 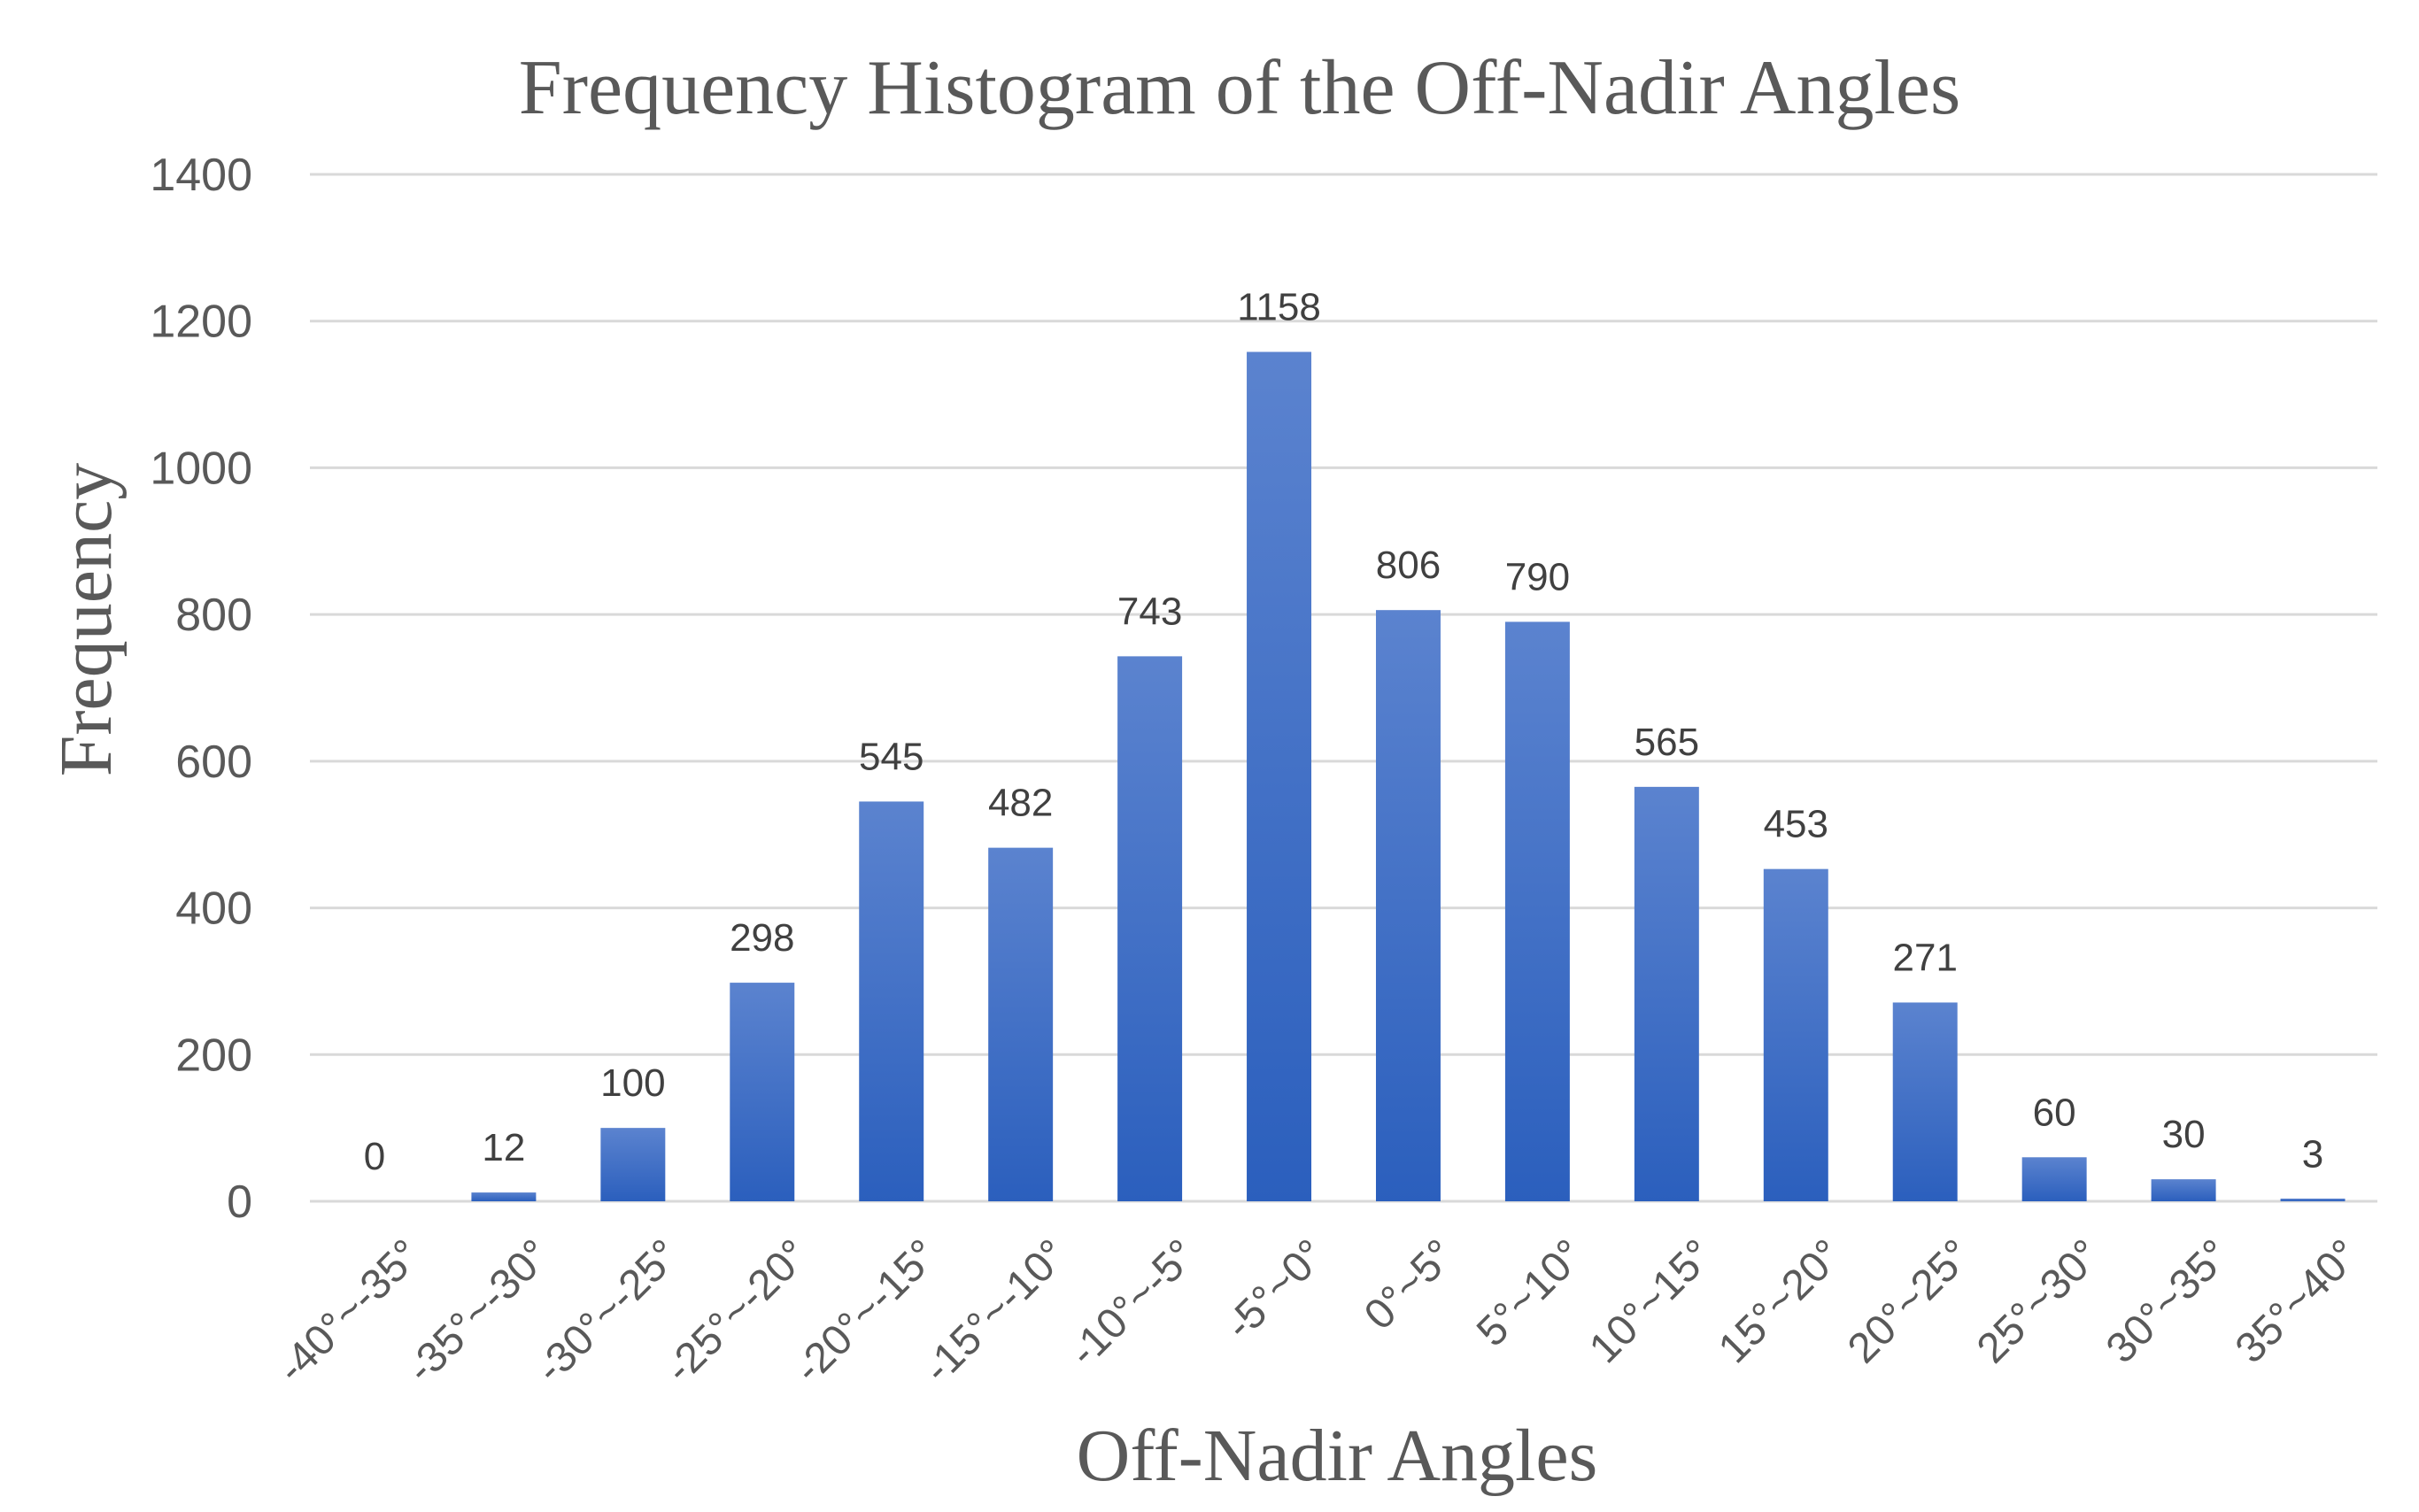 I want to click on y-axis-ticks: 0 200 400 600 800 1000 1200 1400, so click(x=201, y=689).